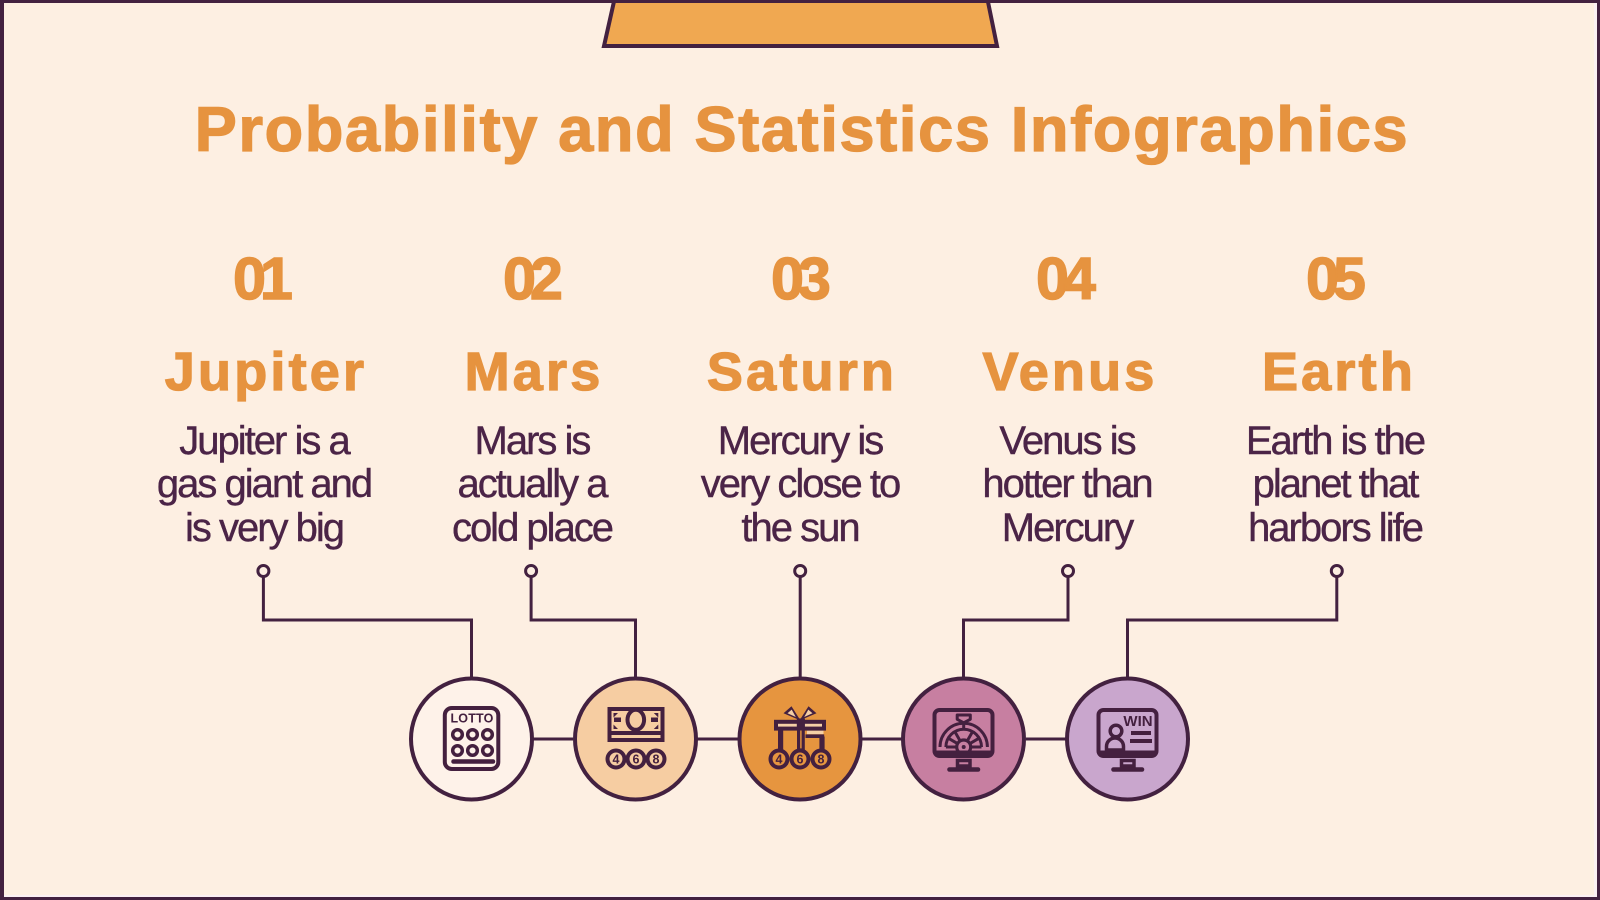 This screenshot has height=900, width=1600. What do you see at coordinates (1137, 721) in the screenshot?
I see `svg-text: WIN` at bounding box center [1137, 721].